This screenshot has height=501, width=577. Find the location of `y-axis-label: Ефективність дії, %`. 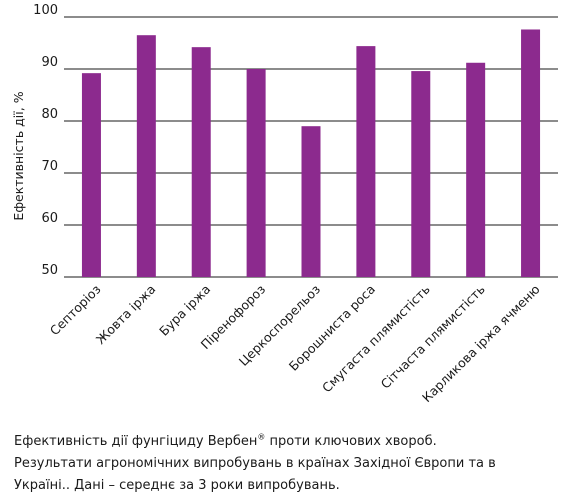

y-axis-label: Ефективність дії, % is located at coordinates (18, 155).